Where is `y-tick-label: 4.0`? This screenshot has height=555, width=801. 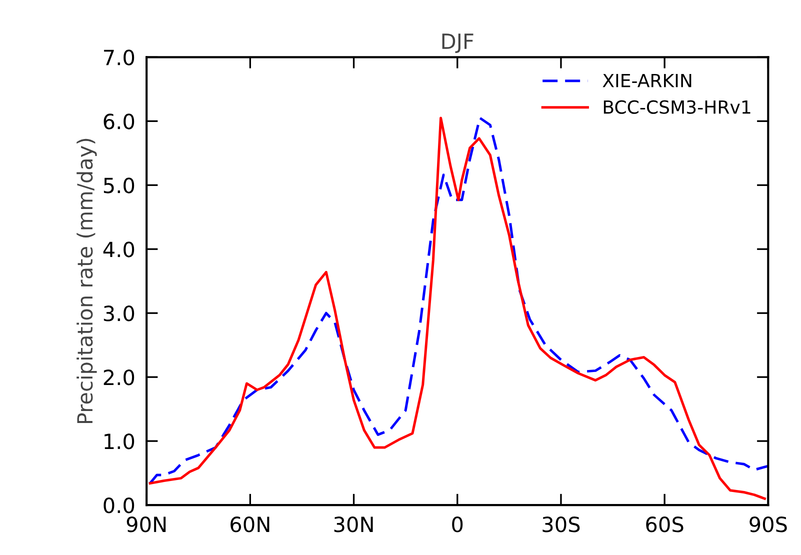
y-tick-label: 4.0 is located at coordinates (118, 250).